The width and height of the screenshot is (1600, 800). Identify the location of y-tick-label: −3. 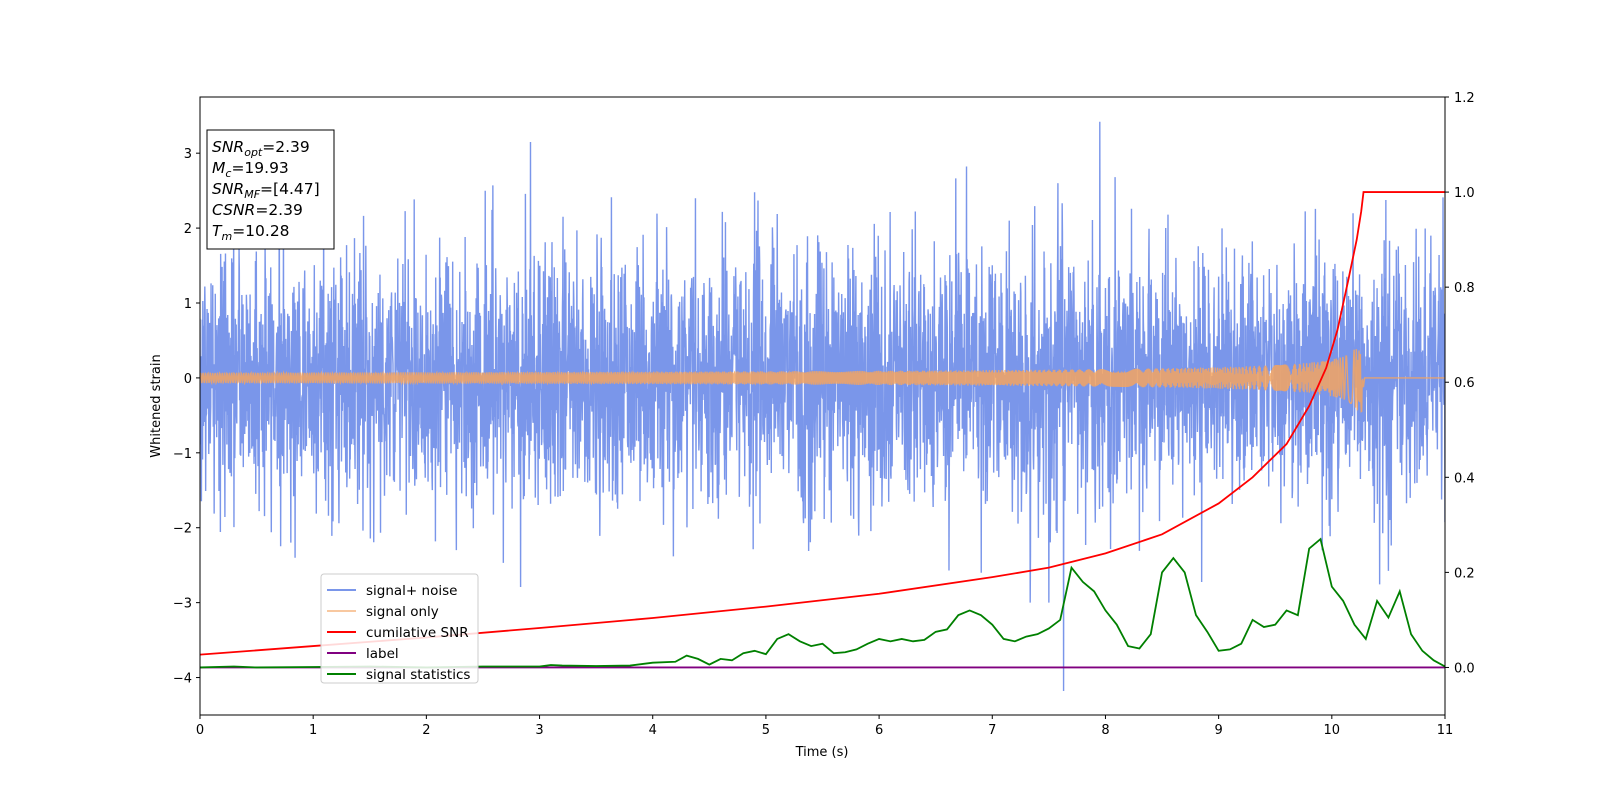
(182, 604).